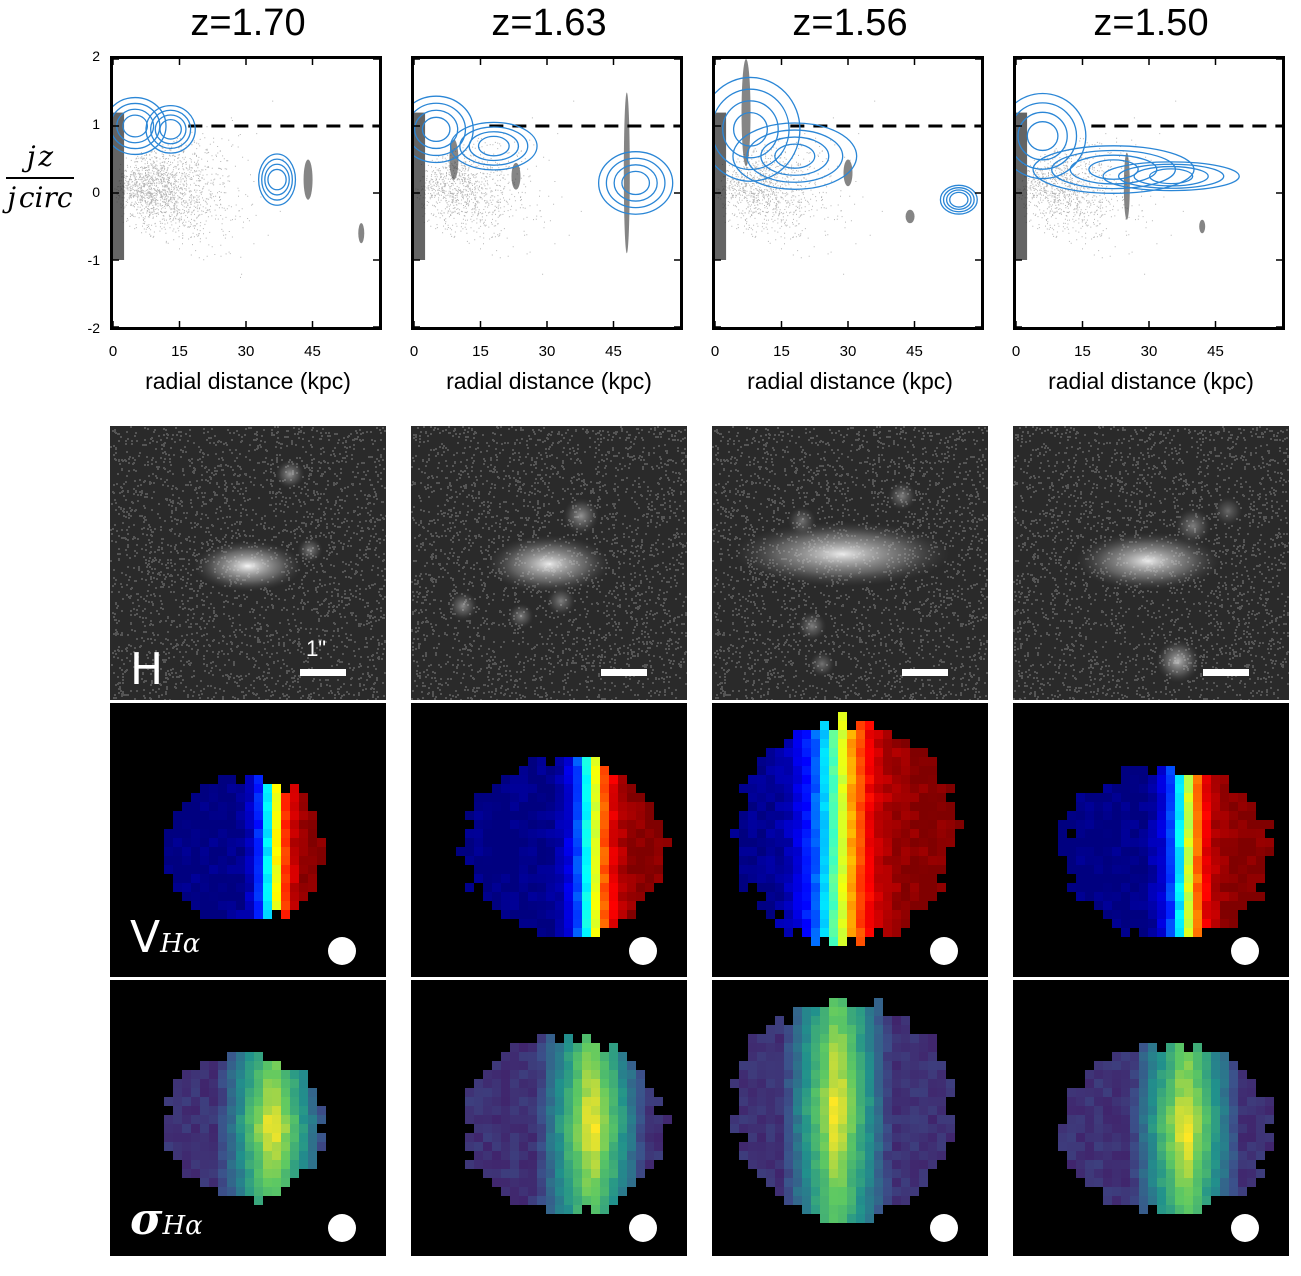  I want to click on x-axis-label-4: radial distance (kpc), so click(1151, 381).